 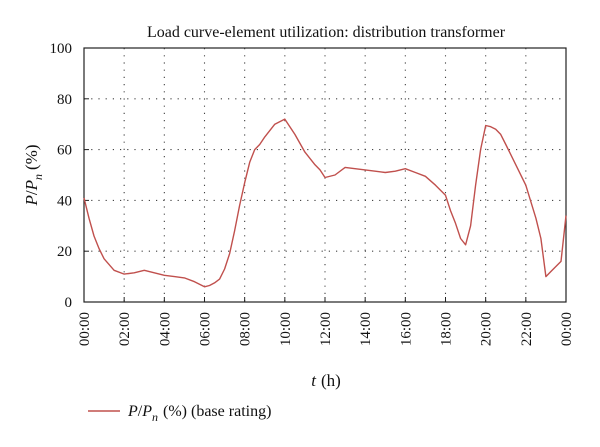 I want to click on y-tick-label: 20, so click(x=64, y=252).